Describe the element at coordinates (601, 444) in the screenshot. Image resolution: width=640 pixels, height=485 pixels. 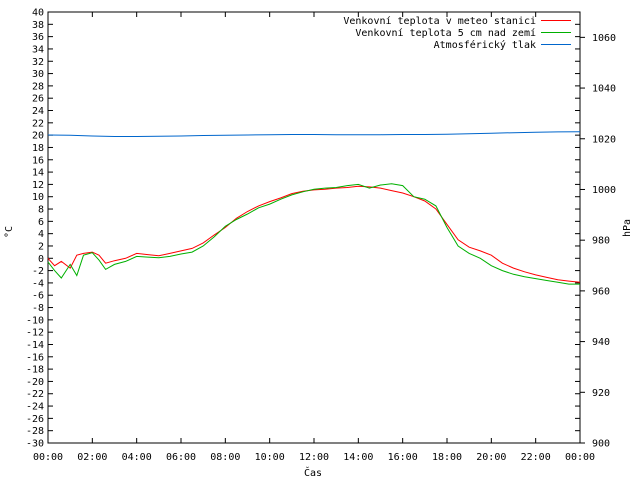
I see `right-tick-label: 900` at that location.